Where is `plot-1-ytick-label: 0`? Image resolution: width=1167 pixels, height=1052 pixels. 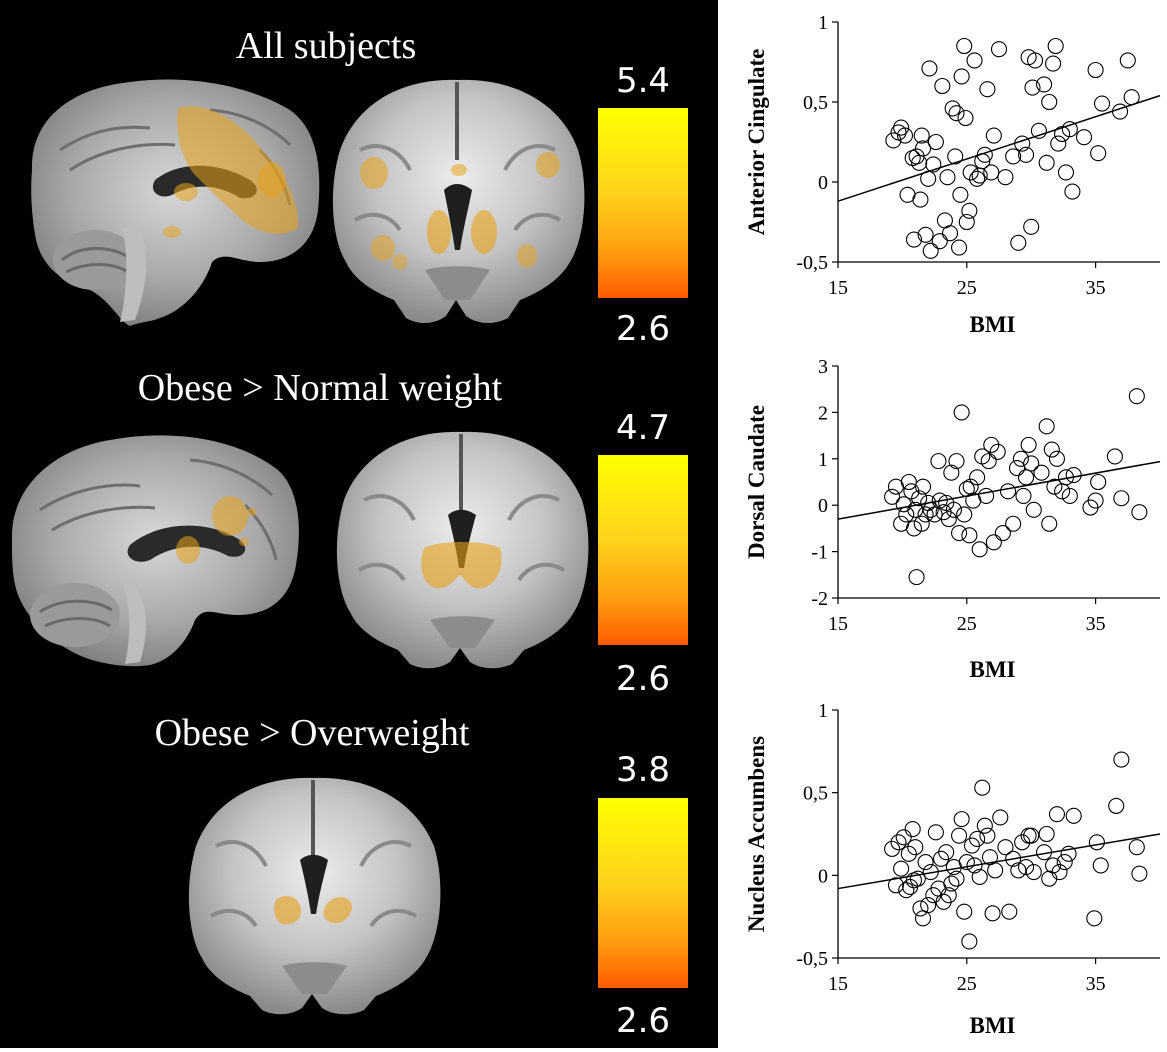 plot-1-ytick-label: 0 is located at coordinates (823, 506).